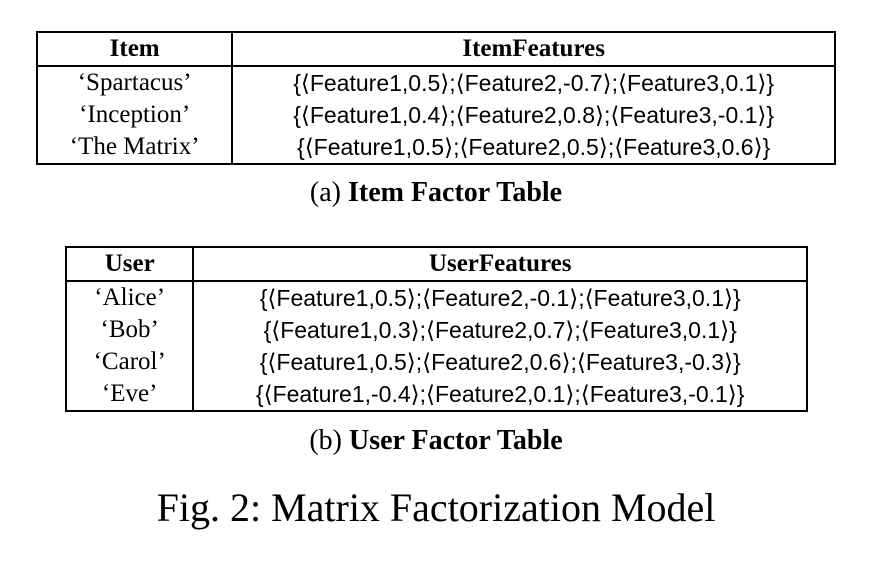  What do you see at coordinates (455, 192) in the screenshot?
I see `caption-title: Item Factor Table` at bounding box center [455, 192].